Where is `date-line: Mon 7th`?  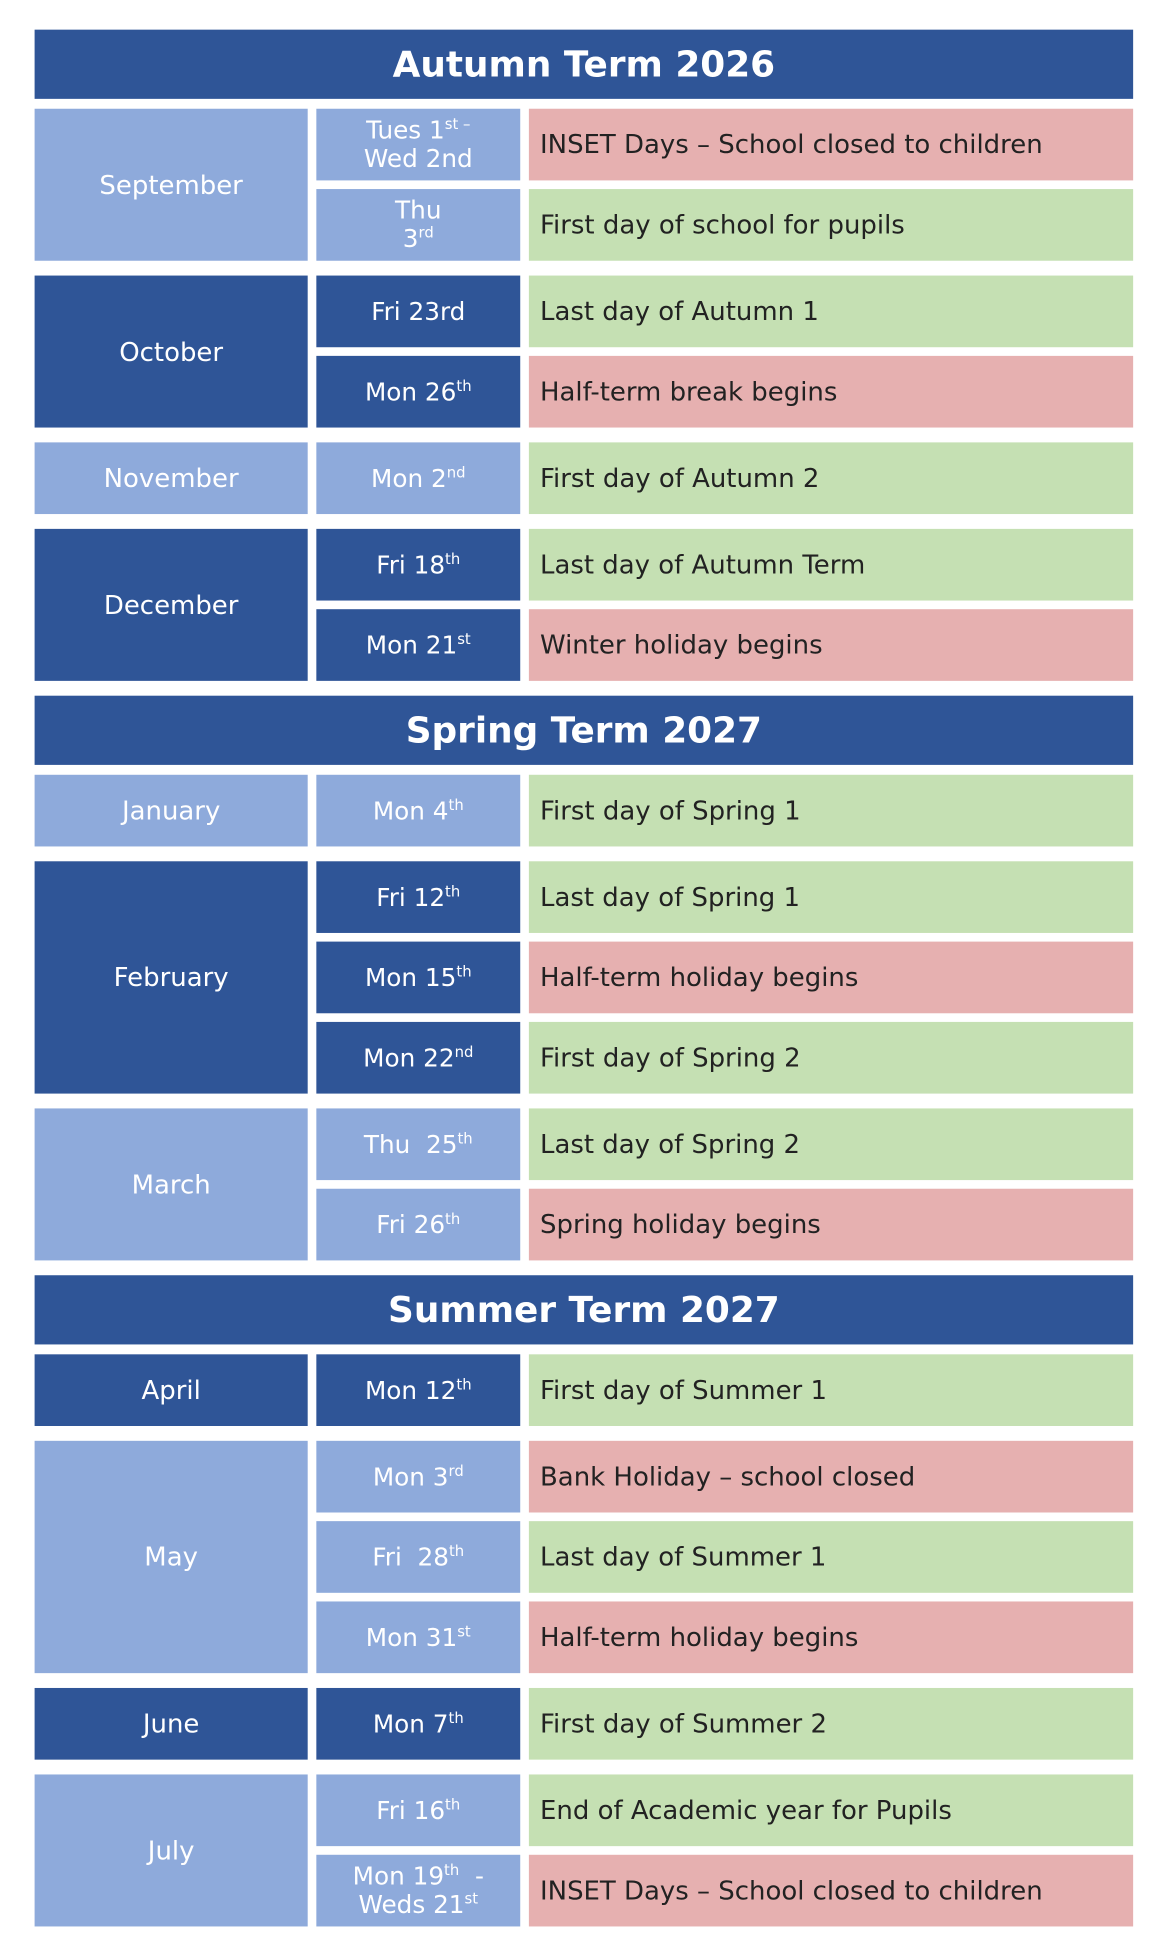
date-line: Mon 7th is located at coordinates (418, 1723).